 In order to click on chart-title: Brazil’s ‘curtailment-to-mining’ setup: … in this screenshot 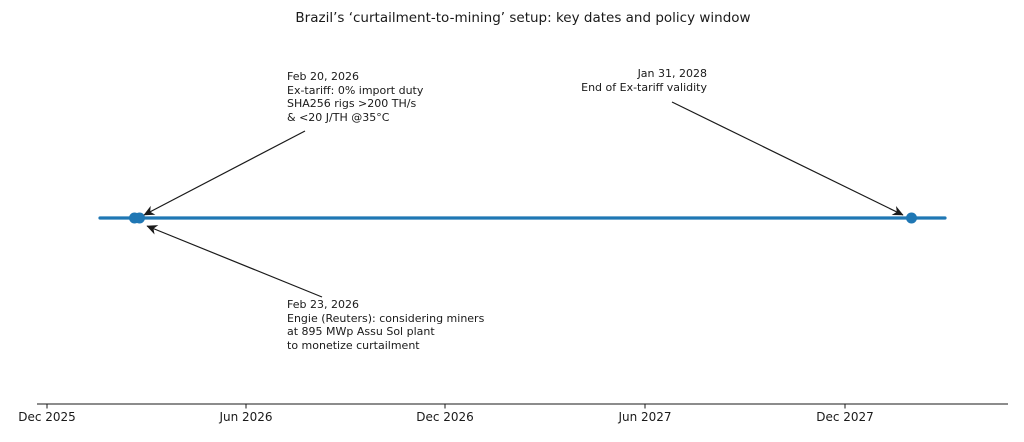, I will do `click(523, 18)`.